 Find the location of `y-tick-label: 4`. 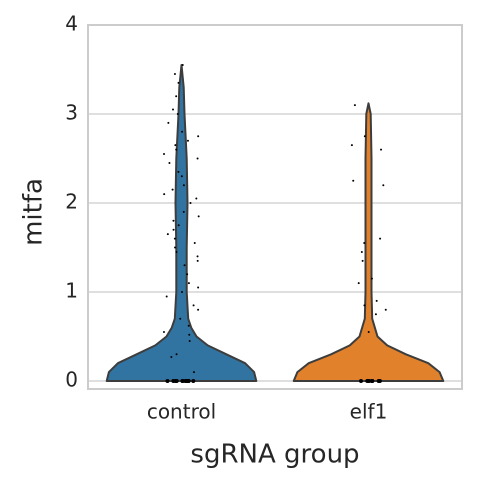

y-tick-label: 4 is located at coordinates (71, 24).